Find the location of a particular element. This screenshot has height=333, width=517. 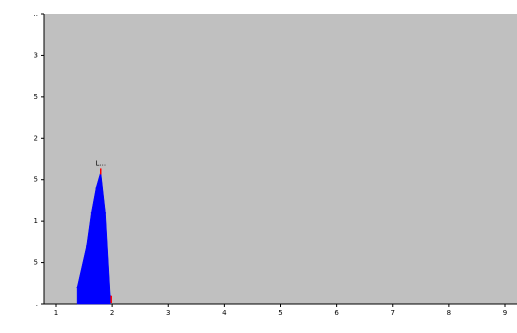

x-tick-label: 2 is located at coordinates (112, 313).